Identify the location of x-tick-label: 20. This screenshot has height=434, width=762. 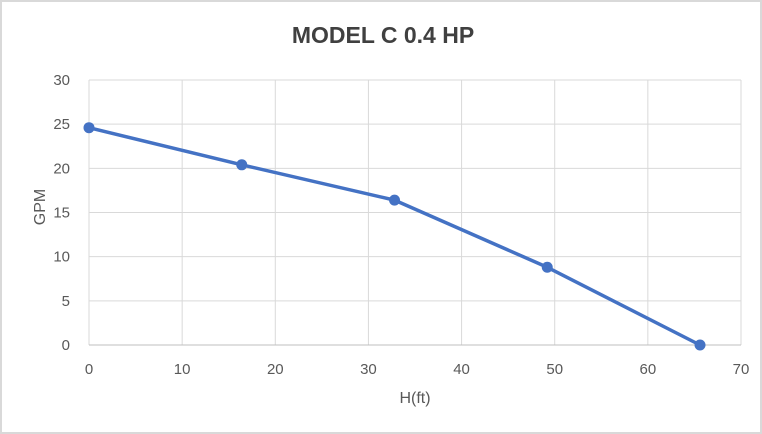
(275, 369).